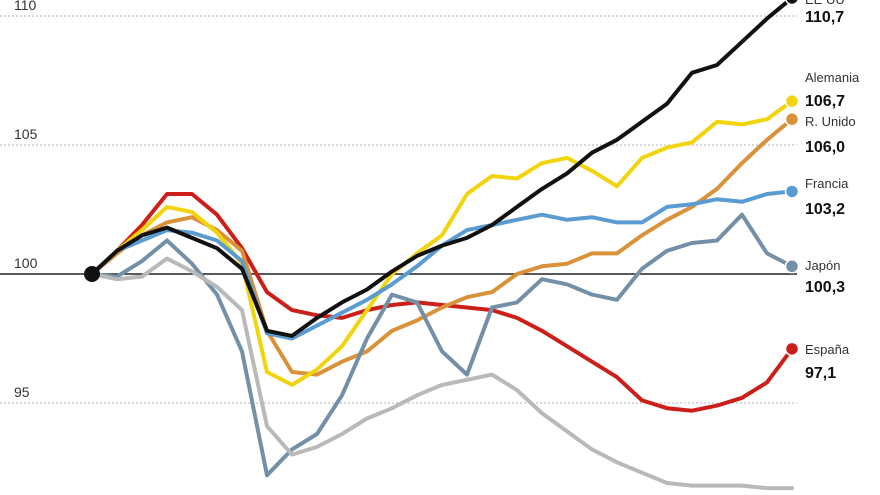 The height and width of the screenshot is (495, 880). I want to click on end-marker-uk, so click(792, 119).